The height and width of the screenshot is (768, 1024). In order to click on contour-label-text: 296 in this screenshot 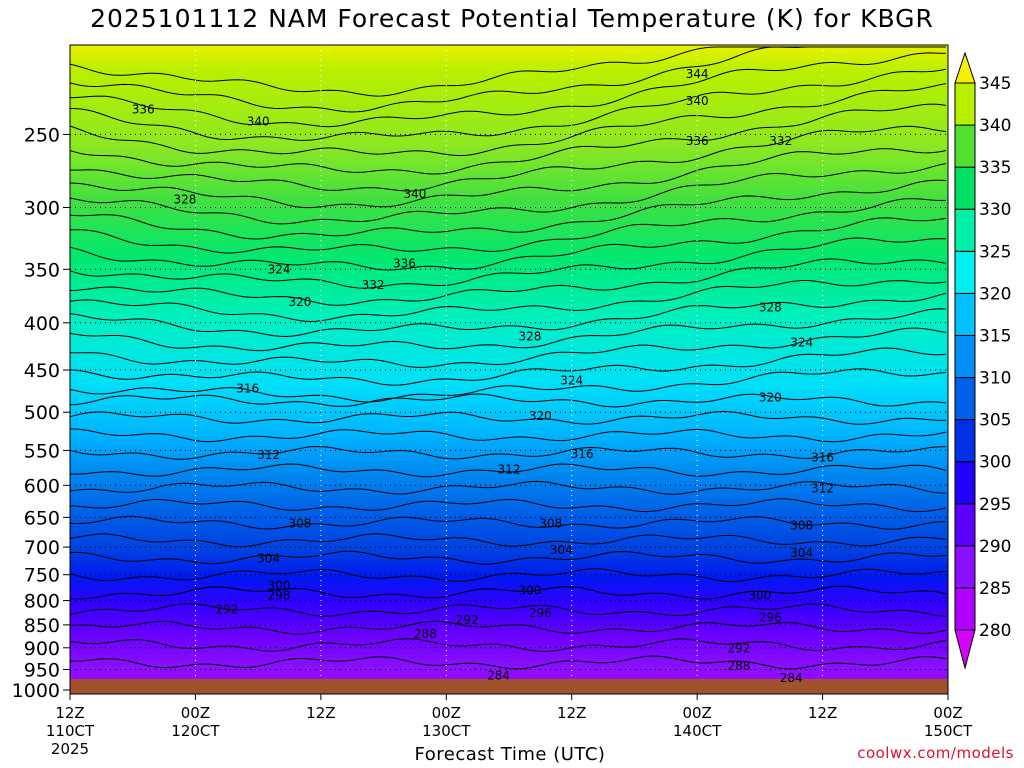, I will do `click(540, 613)`.